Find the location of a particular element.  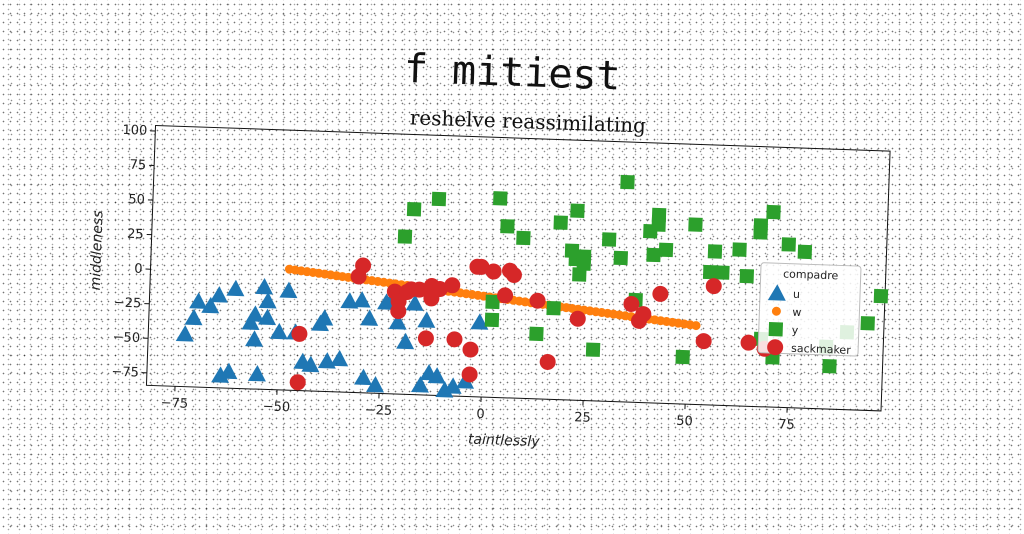

legend-label: w is located at coordinates (796, 312).